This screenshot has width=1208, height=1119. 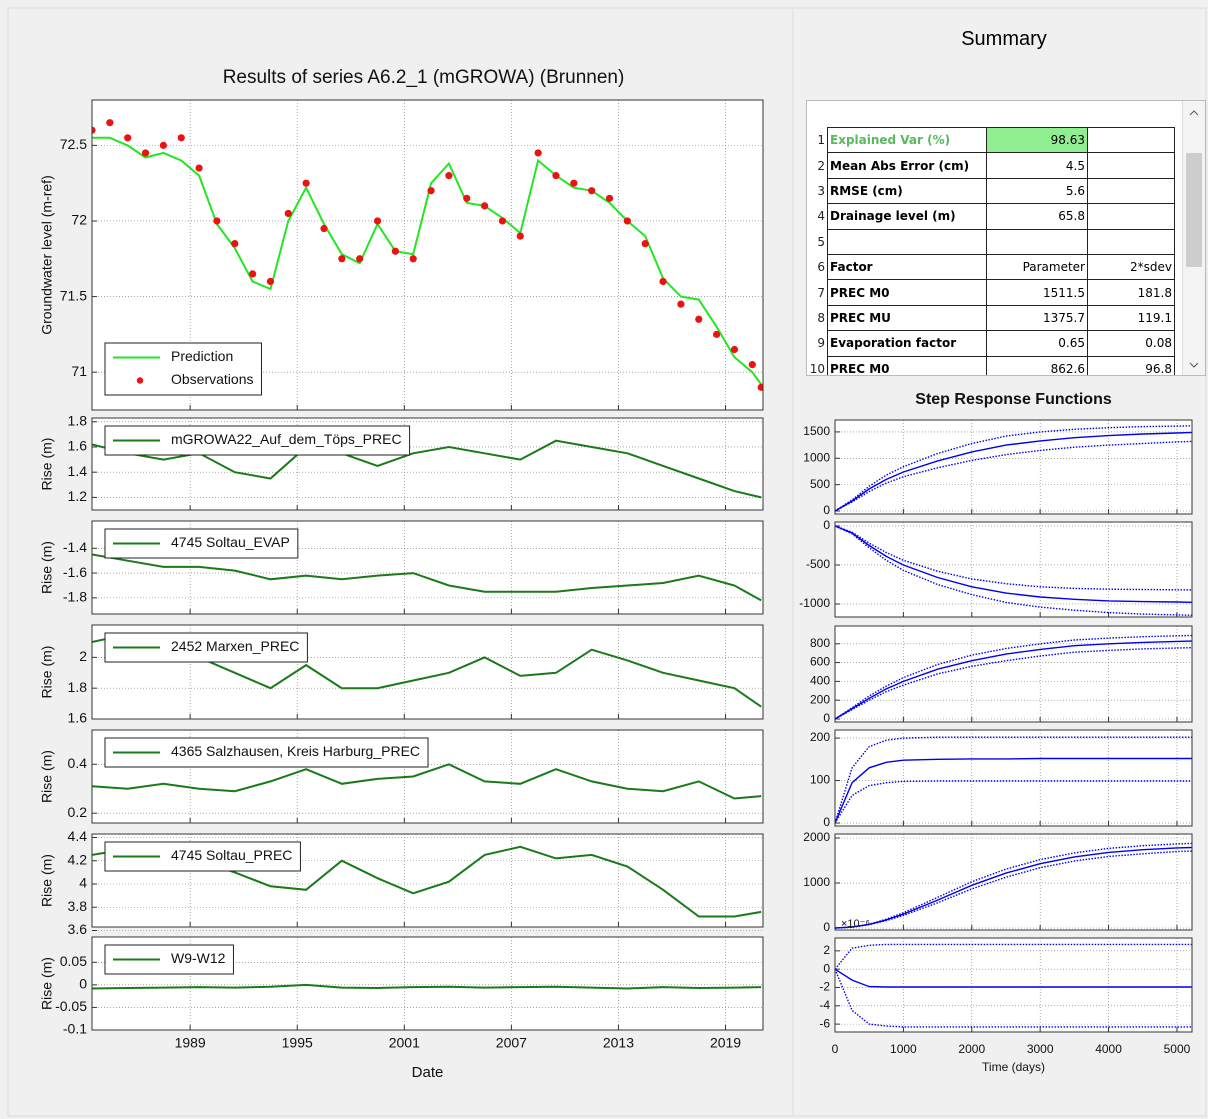 I want to click on y-tick-label: -2, so click(x=824, y=987).